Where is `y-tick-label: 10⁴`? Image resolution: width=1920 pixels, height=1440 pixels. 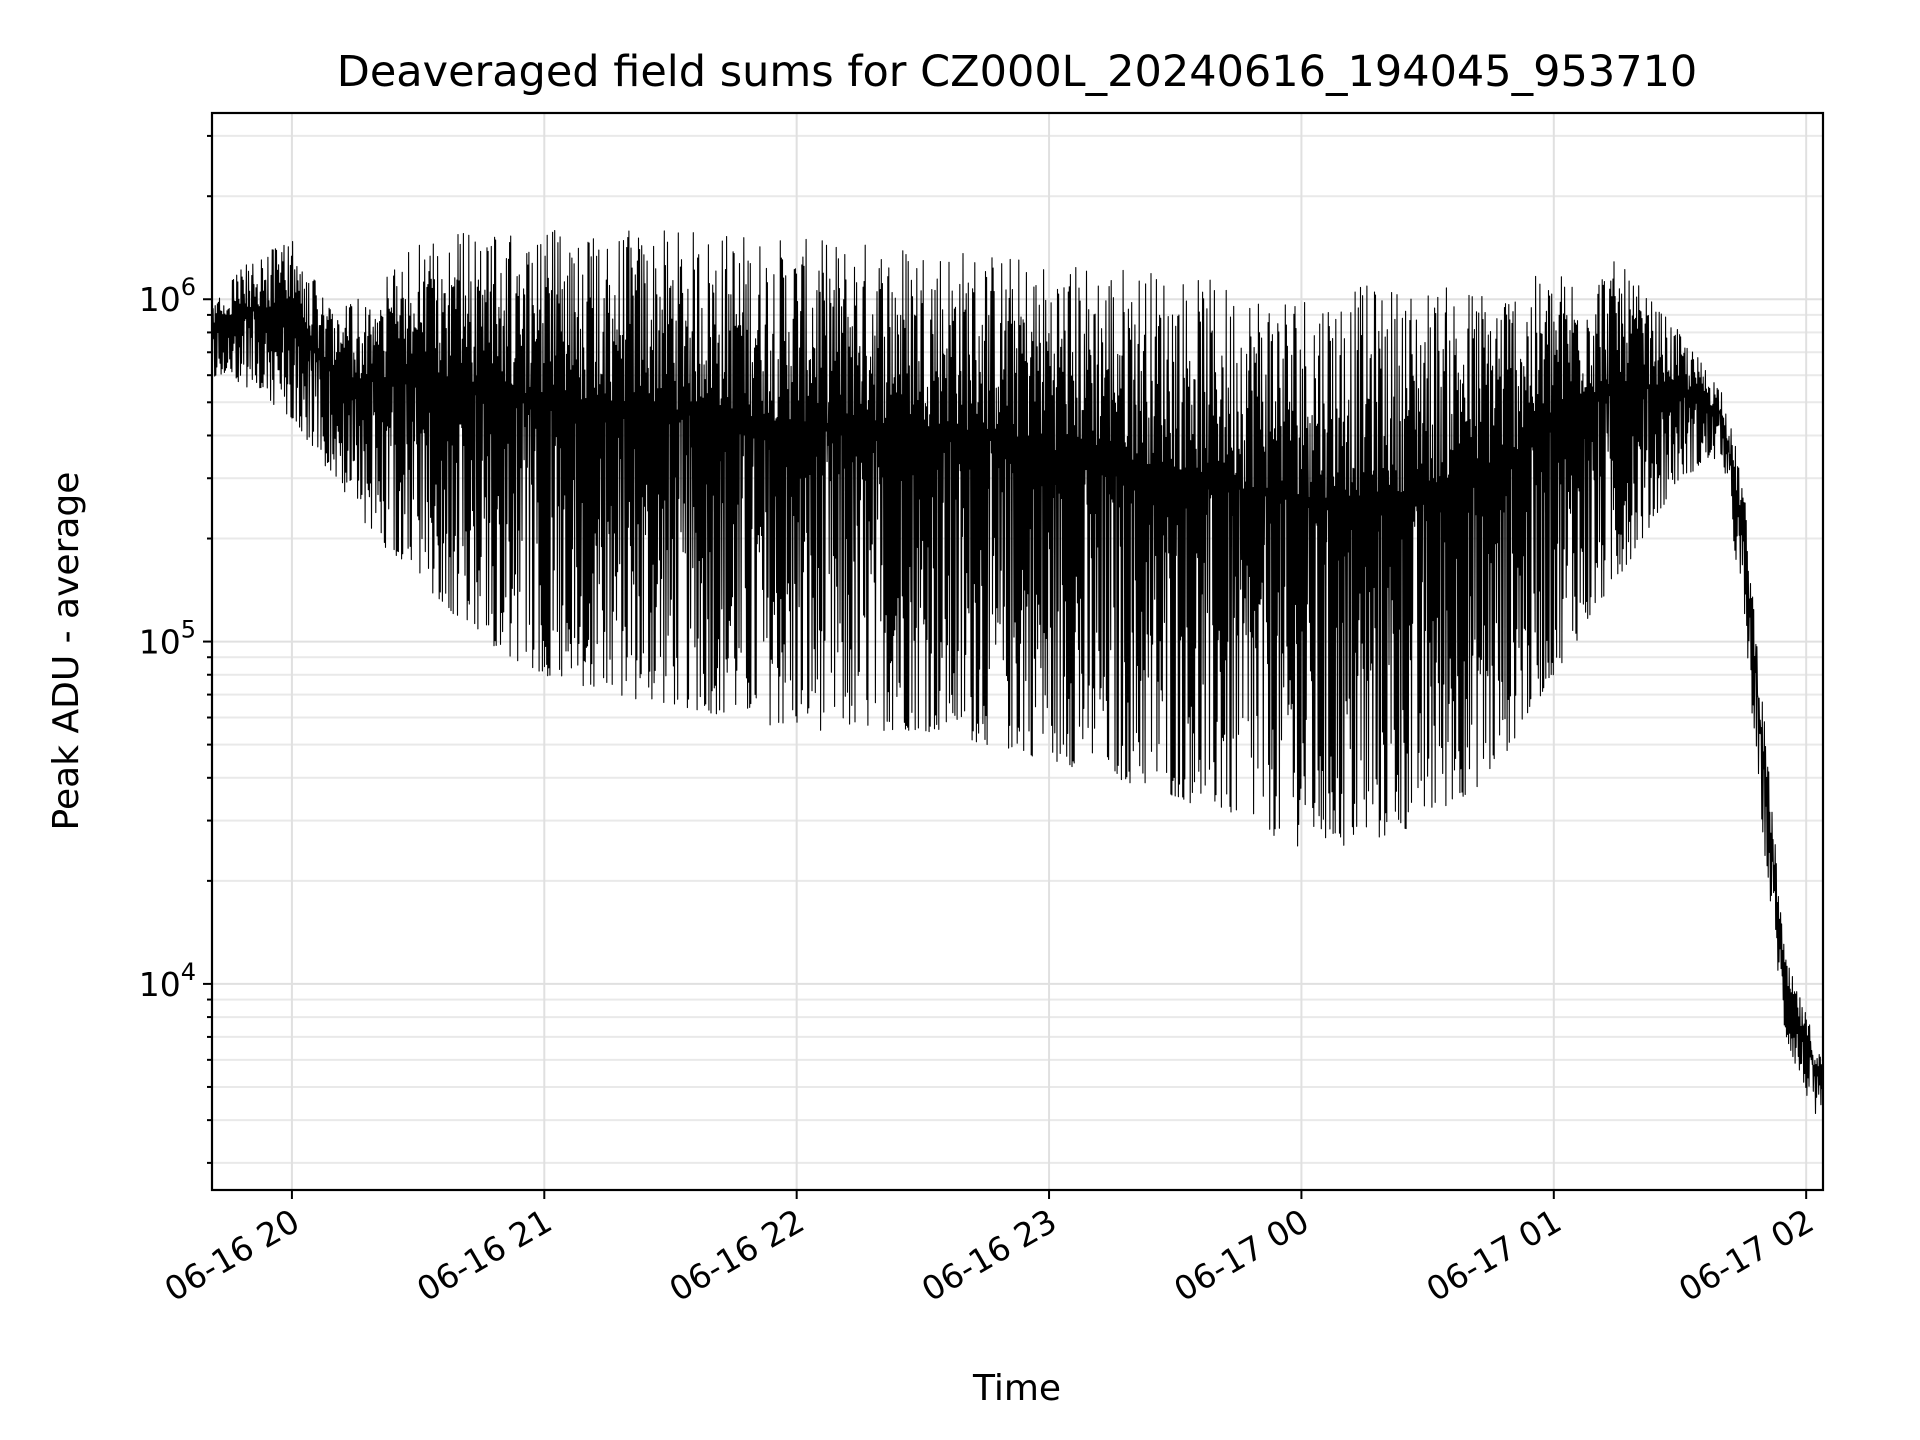 y-tick-label: 10⁴ is located at coordinates (167, 981).